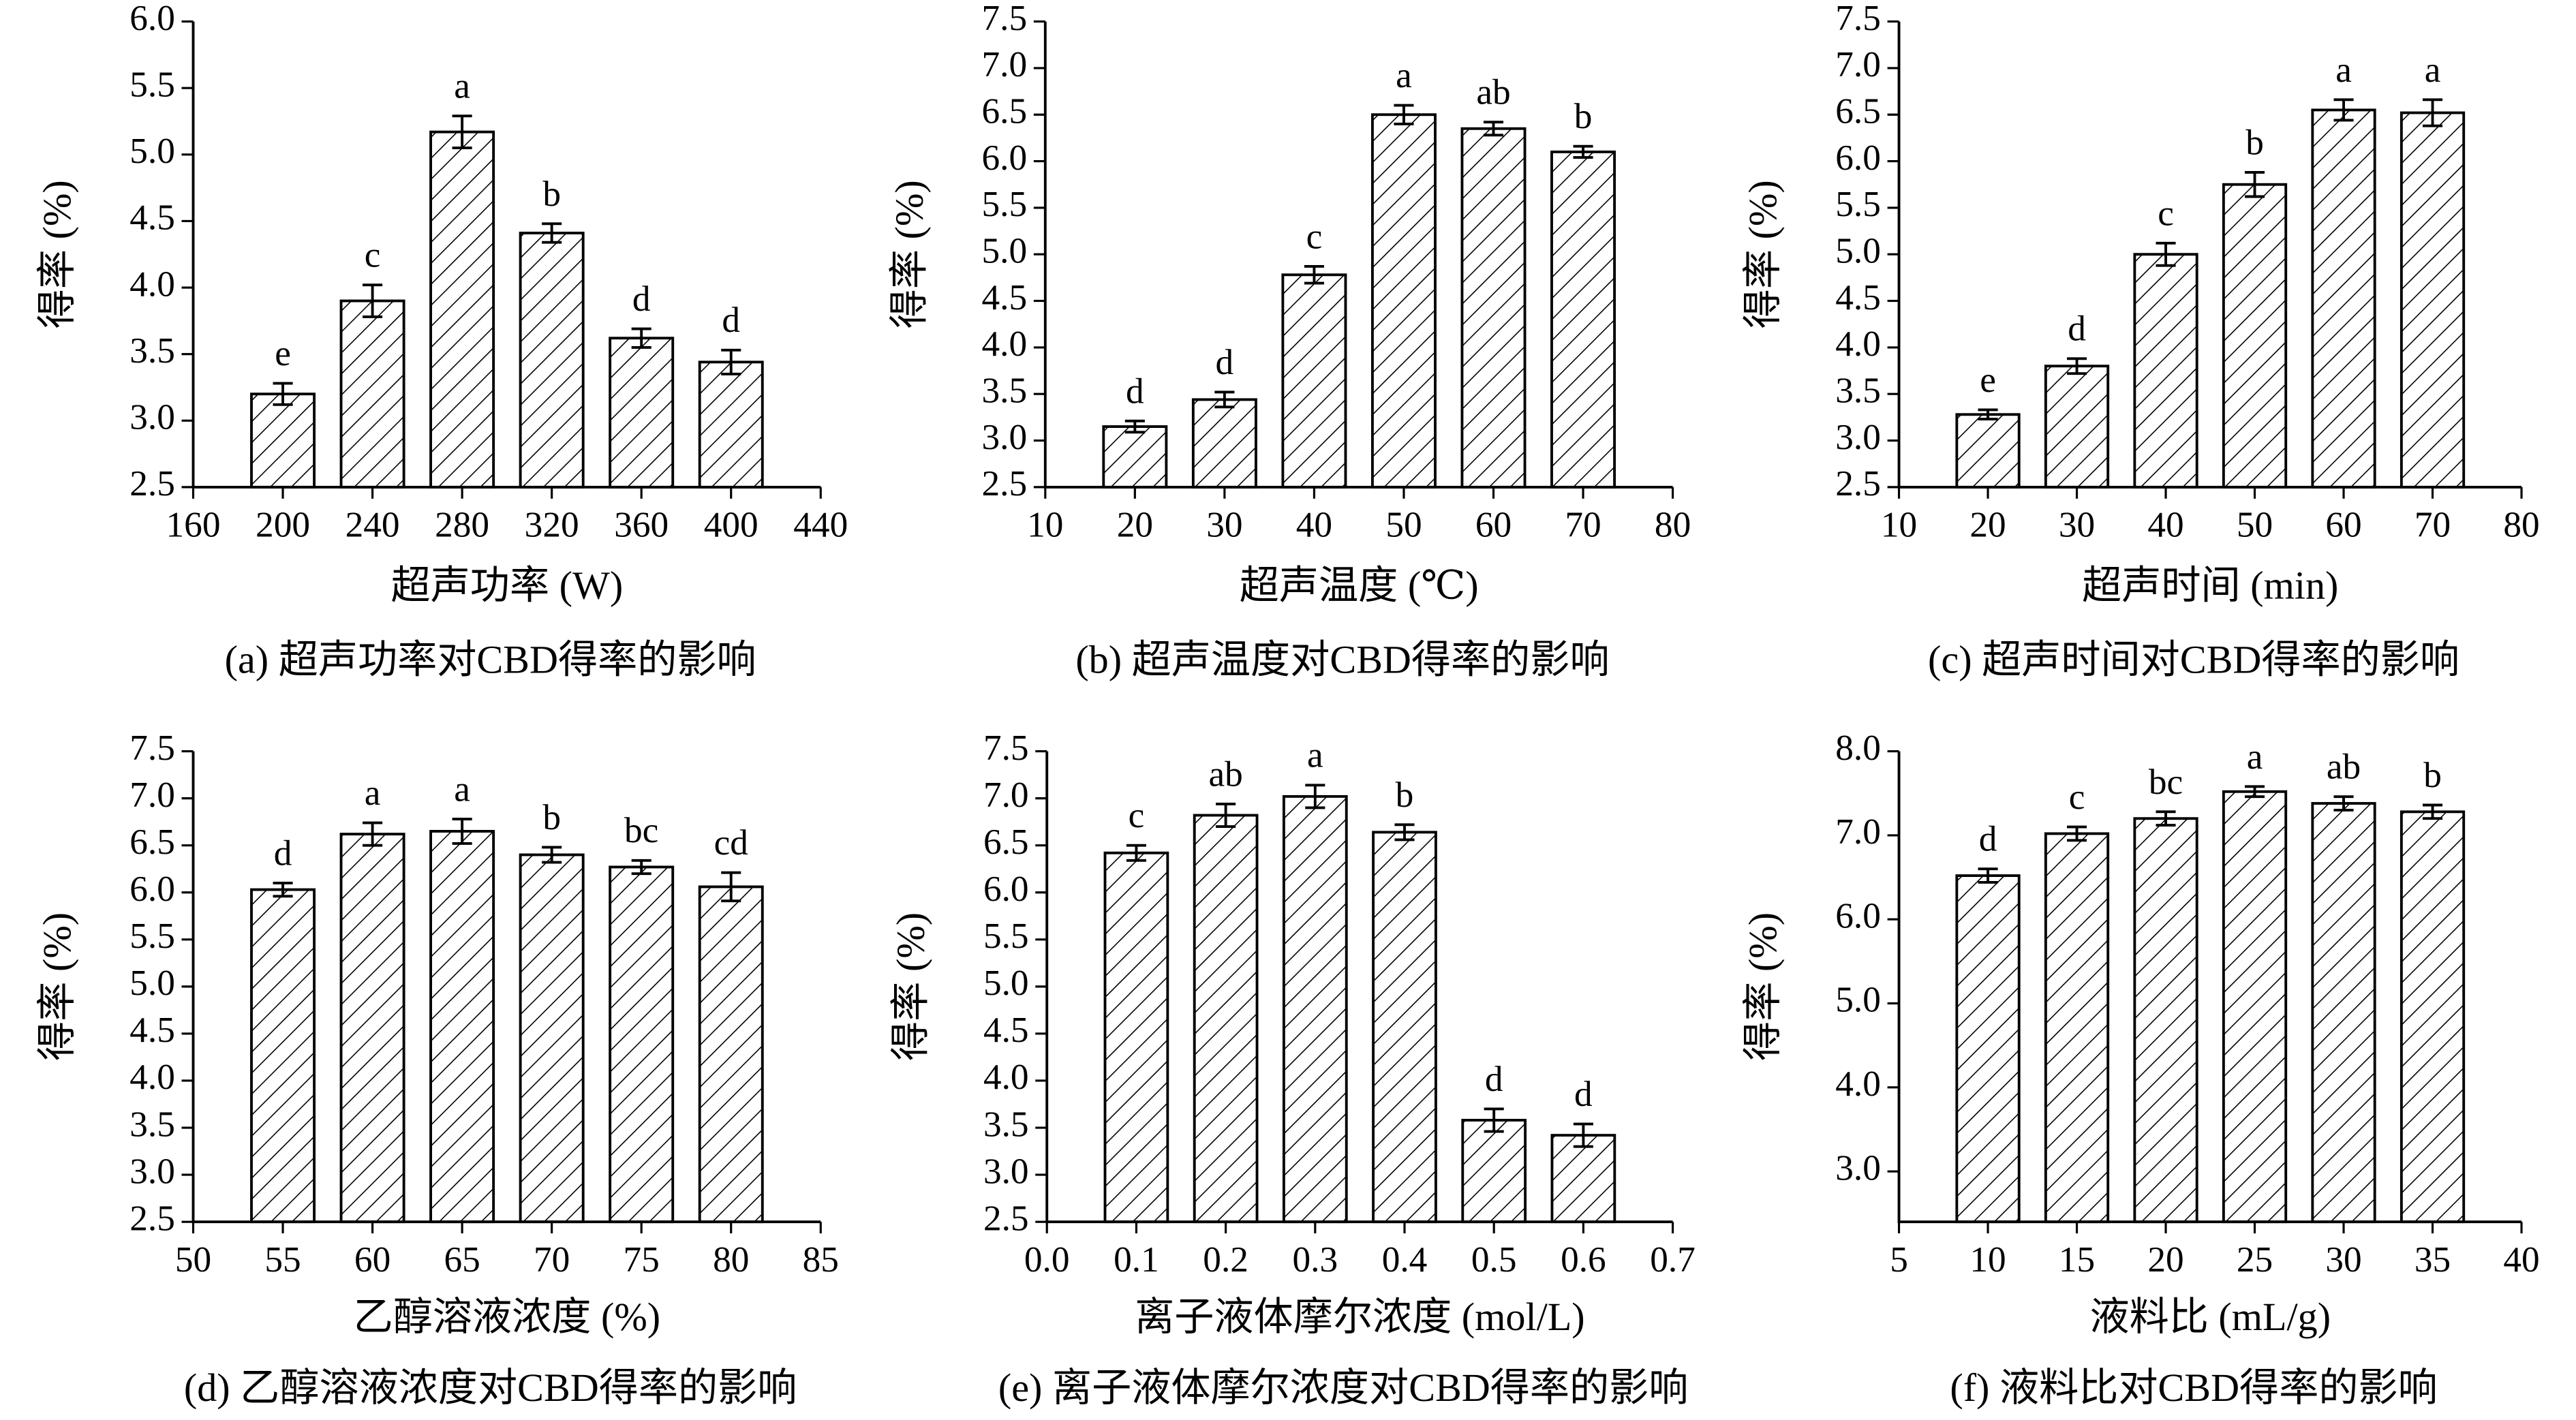 This screenshot has width=2576, height=1420. Describe the element at coordinates (820, 525) in the screenshot. I see `x-tick-label: 440` at that location.